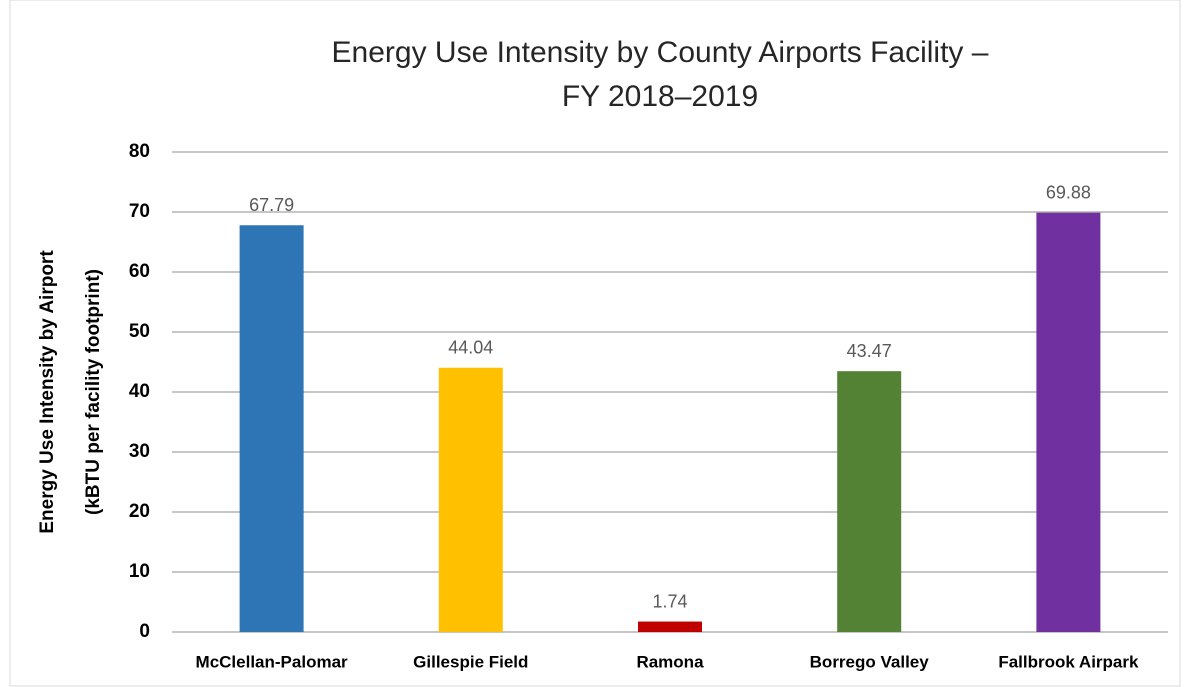  Describe the element at coordinates (869, 351) in the screenshot. I see `value-label: 43.47` at that location.